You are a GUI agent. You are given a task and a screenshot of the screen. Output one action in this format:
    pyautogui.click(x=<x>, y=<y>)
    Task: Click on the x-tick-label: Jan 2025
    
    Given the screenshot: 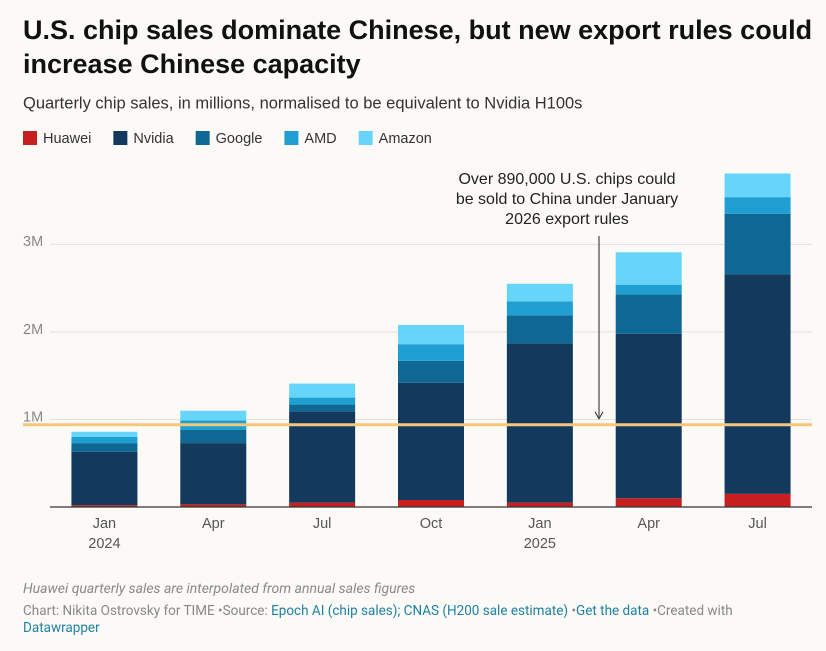 What is the action you would take?
    pyautogui.click(x=540, y=534)
    